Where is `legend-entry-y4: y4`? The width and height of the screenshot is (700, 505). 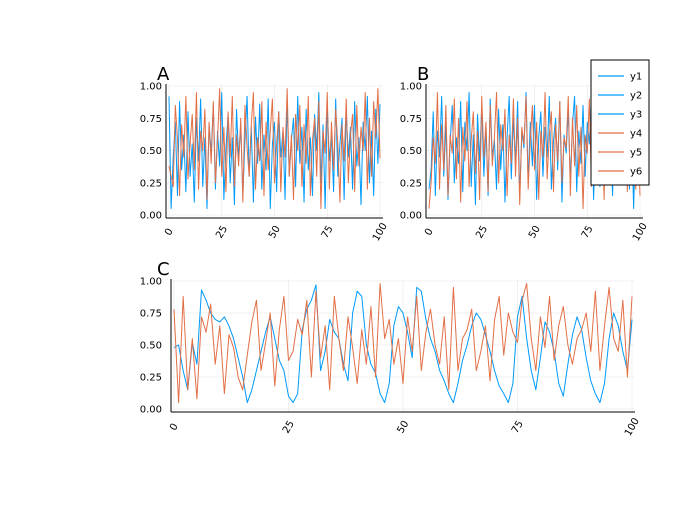 legend-entry-y4: y4 is located at coordinates (620, 134).